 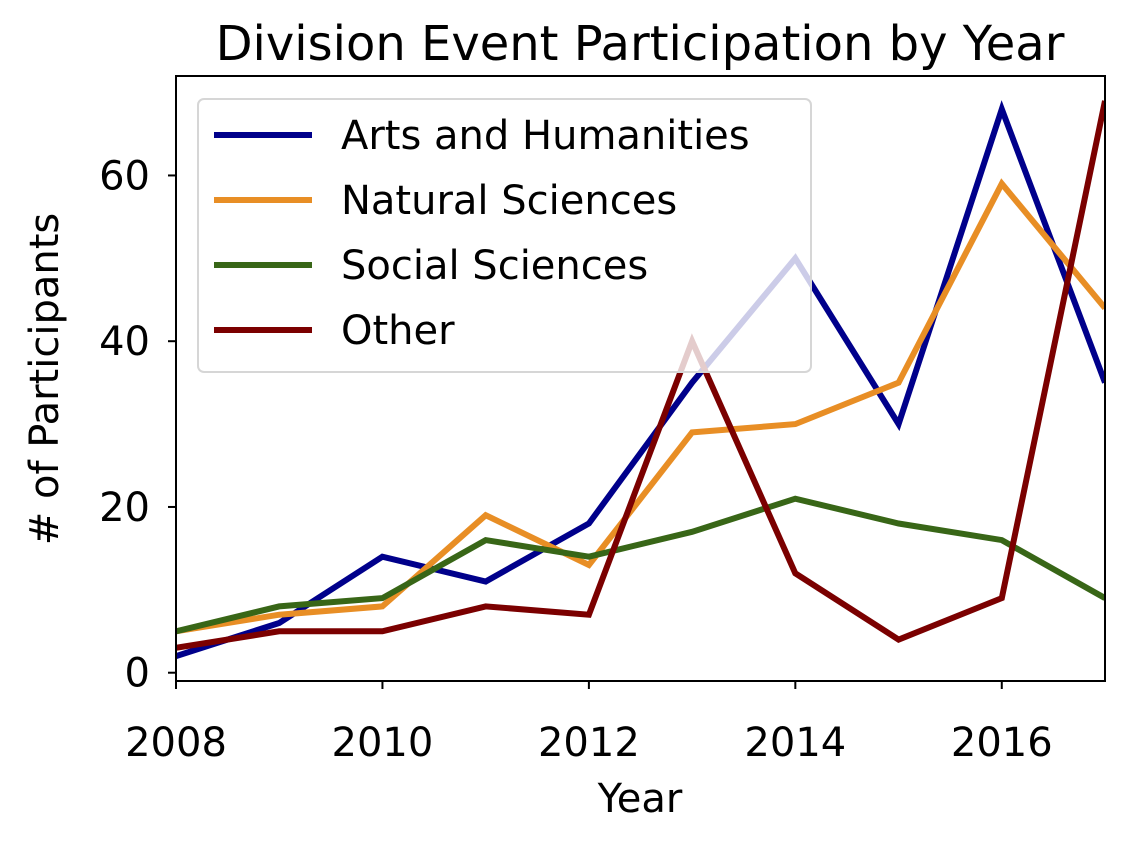 I want to click on legend-label: Natural Sciences, so click(x=509, y=201).